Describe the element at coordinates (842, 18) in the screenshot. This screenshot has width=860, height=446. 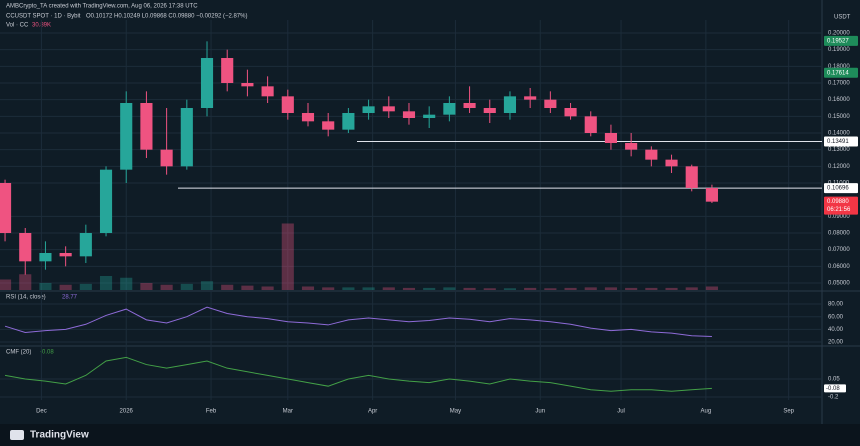
I see `currency: USDT` at that location.